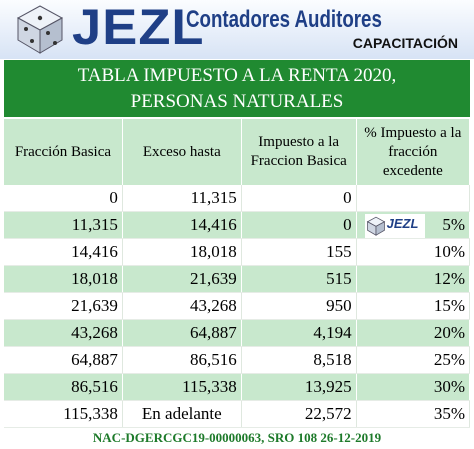 This screenshot has width=474, height=449. Describe the element at coordinates (63, 279) in the screenshot. I see `cell-fraccion: 18,018` at that location.